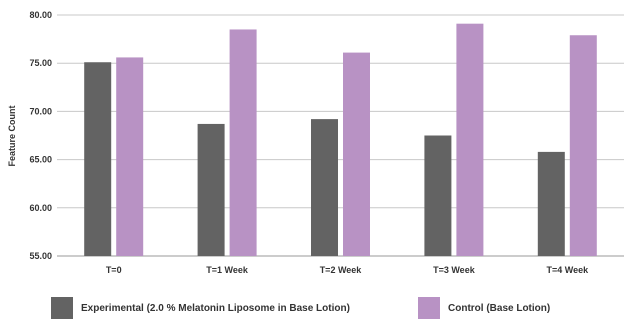 This screenshot has height=320, width=624. I want to click on legend-swatch-experimental, so click(62, 308).